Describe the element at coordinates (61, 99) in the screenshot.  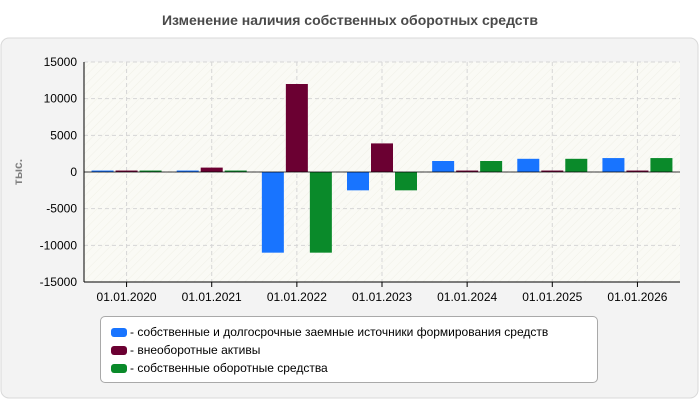
I see `y-tick-label: 10000` at that location.